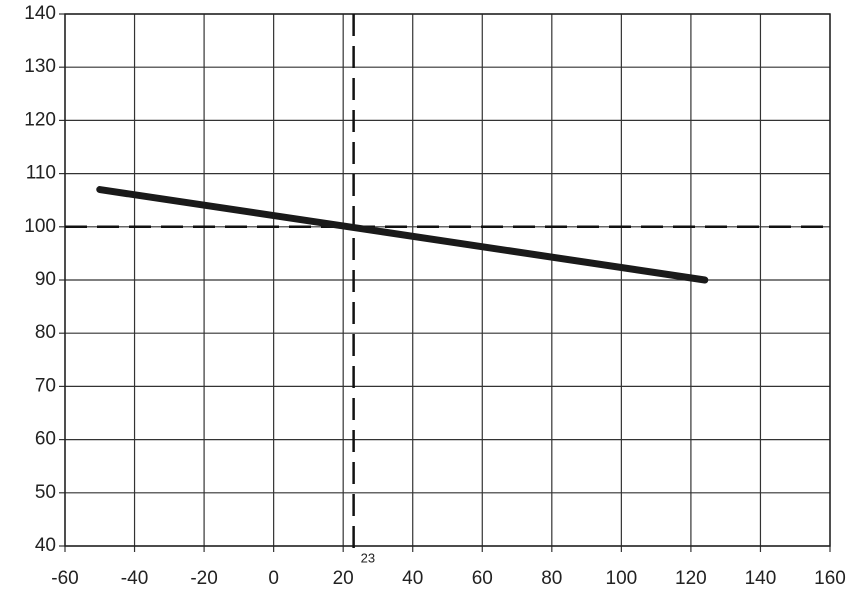 The image size is (852, 594). What do you see at coordinates (45, 545) in the screenshot?
I see `y-tick-label: 40` at bounding box center [45, 545].